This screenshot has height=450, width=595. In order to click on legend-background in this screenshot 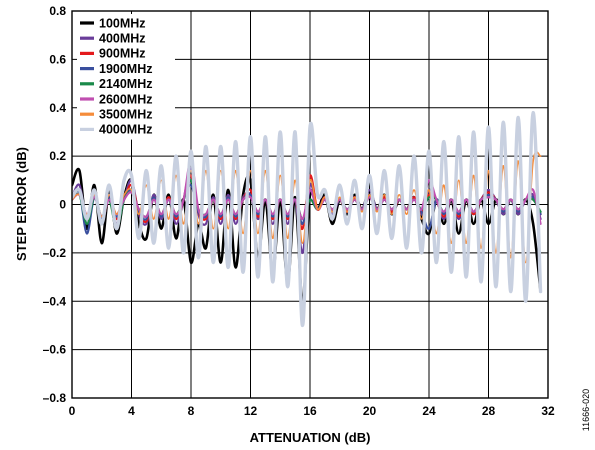, I will do `click(126, 77)`.